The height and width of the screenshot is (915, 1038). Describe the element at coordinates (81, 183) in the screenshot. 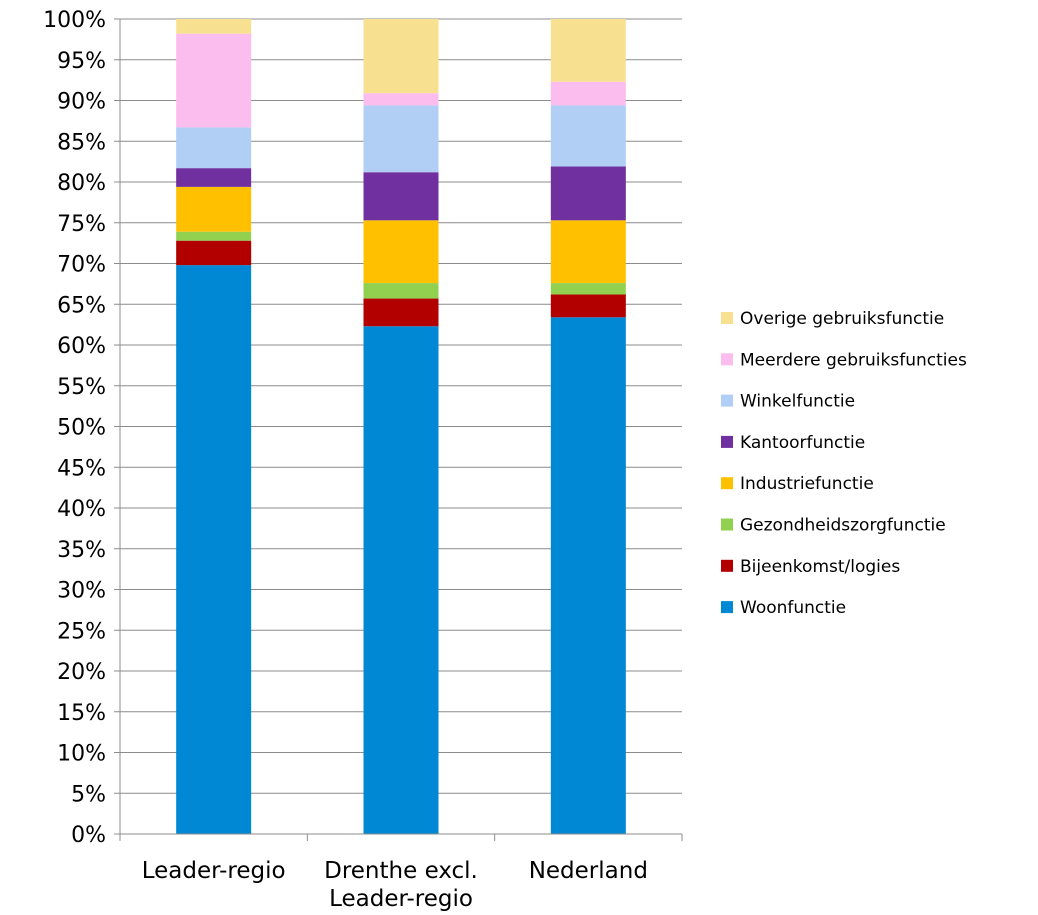

I see `y-tick-label: 80%` at that location.